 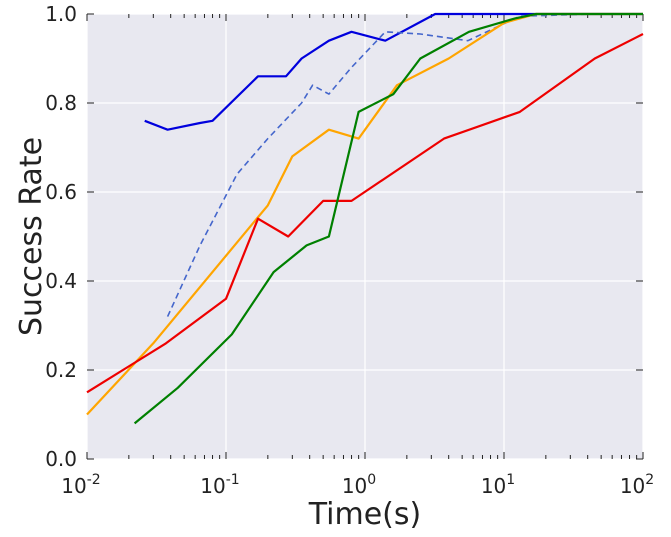 I want to click on y-tick-label: 1.0, so click(x=61, y=14).